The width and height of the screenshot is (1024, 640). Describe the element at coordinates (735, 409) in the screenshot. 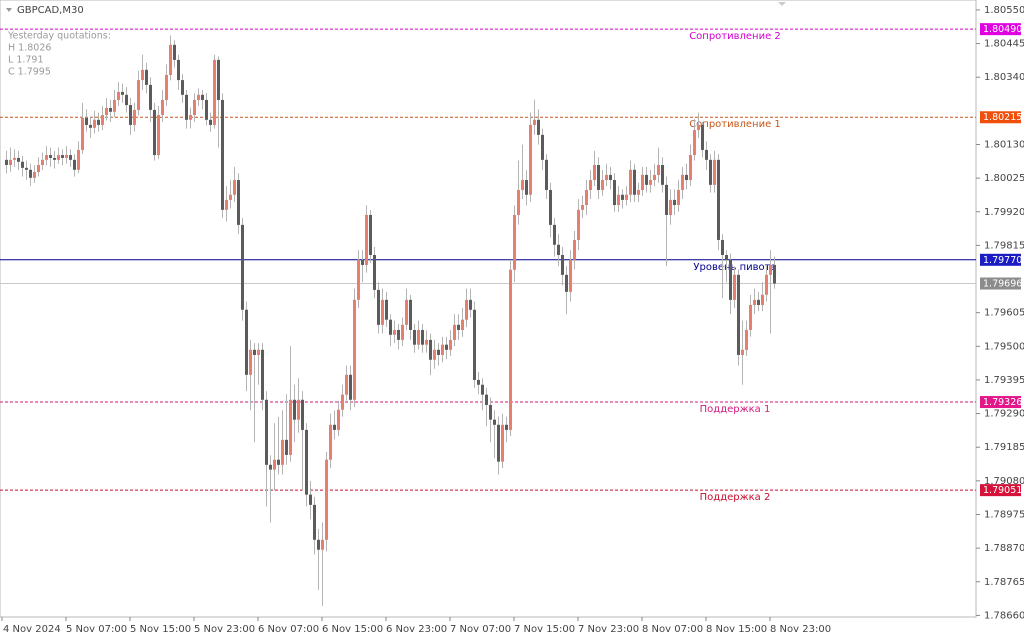

I see `level-name: Поддержка 1` at that location.